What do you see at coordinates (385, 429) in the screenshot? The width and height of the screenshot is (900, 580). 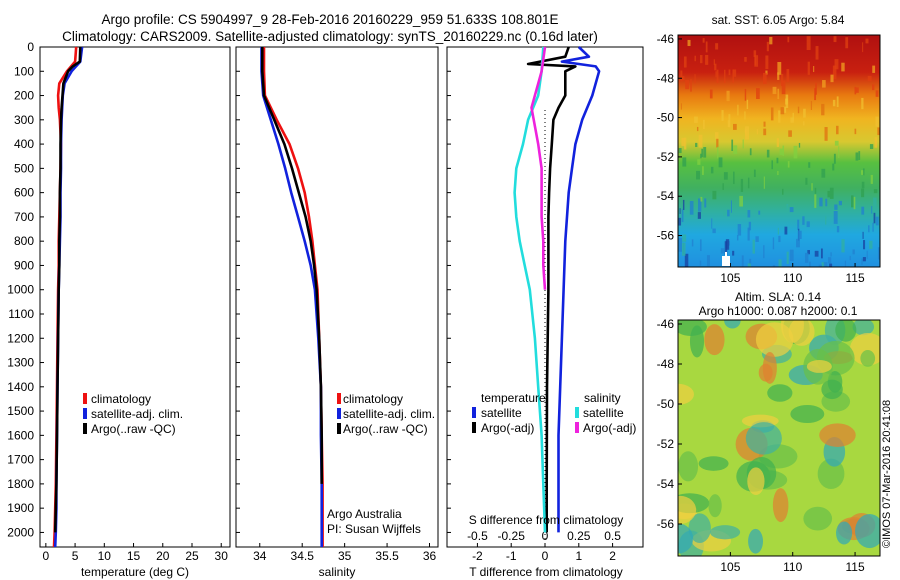 I see `legend-label-argo: Argo(..raw -QC)` at bounding box center [385, 429].